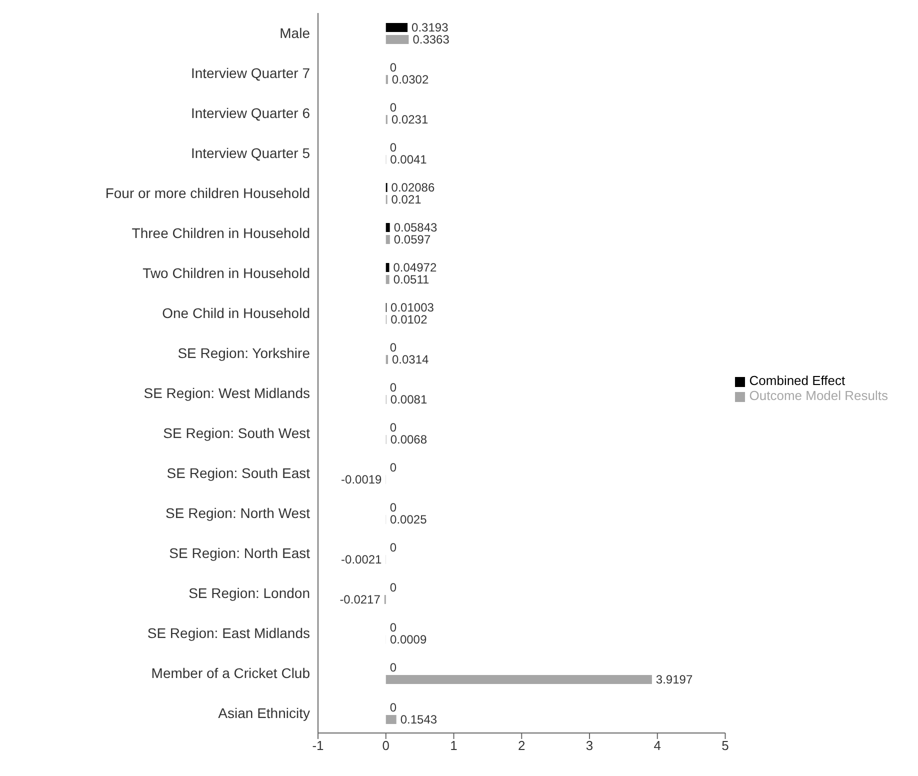  I want to click on data-label: 0.0511, so click(411, 279).